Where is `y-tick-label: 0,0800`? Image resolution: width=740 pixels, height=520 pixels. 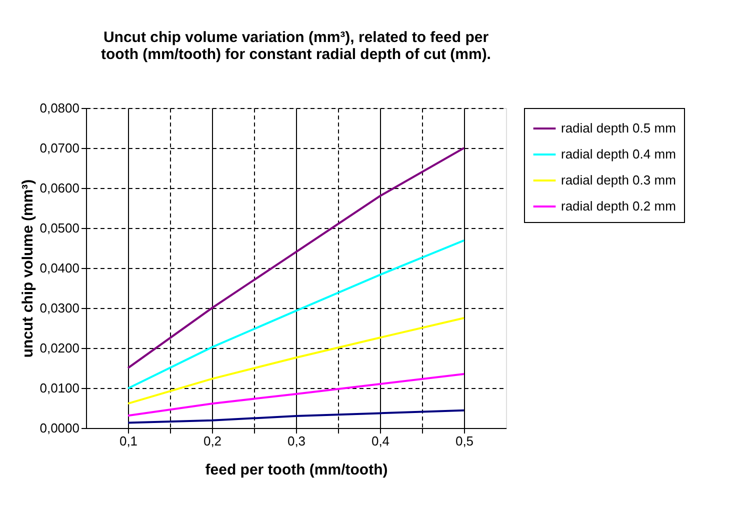
y-tick-label: 0,0800 is located at coordinates (60, 108).